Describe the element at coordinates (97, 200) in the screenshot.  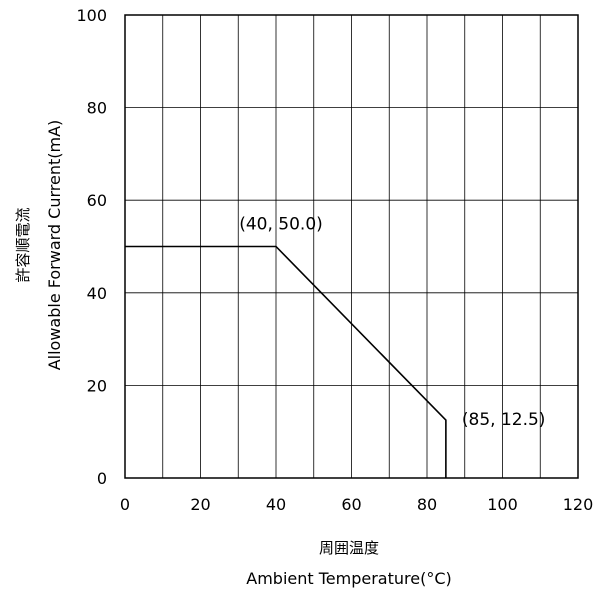
I see `y-tick-label: 60` at that location.